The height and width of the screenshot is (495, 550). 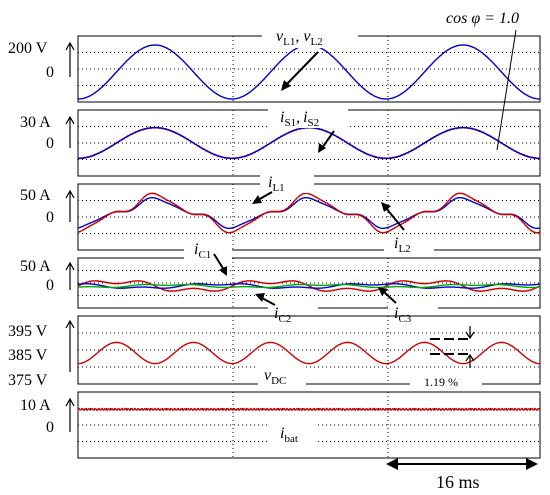 What do you see at coordinates (392, 464) in the screenshot?
I see `time-scale-arrowhead-left` at bounding box center [392, 464].